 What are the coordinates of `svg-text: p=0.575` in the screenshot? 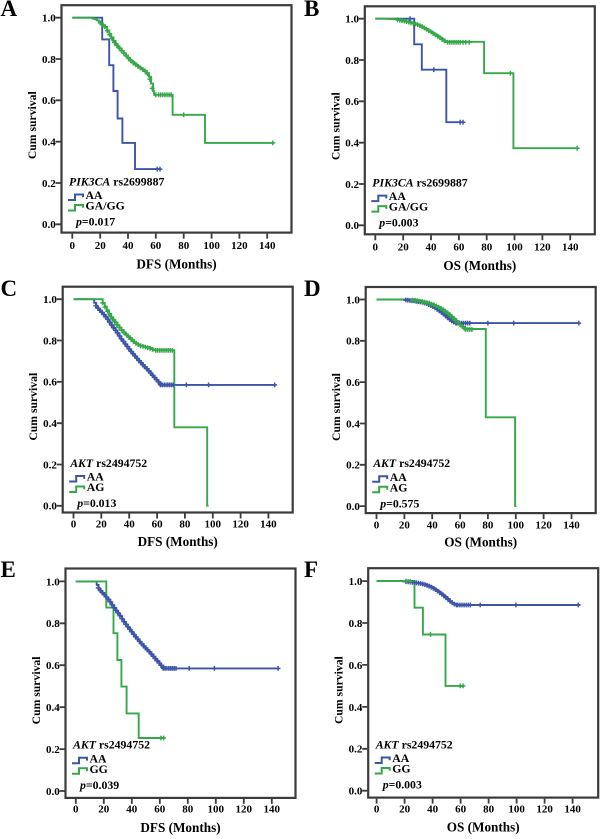 It's located at (399, 503).